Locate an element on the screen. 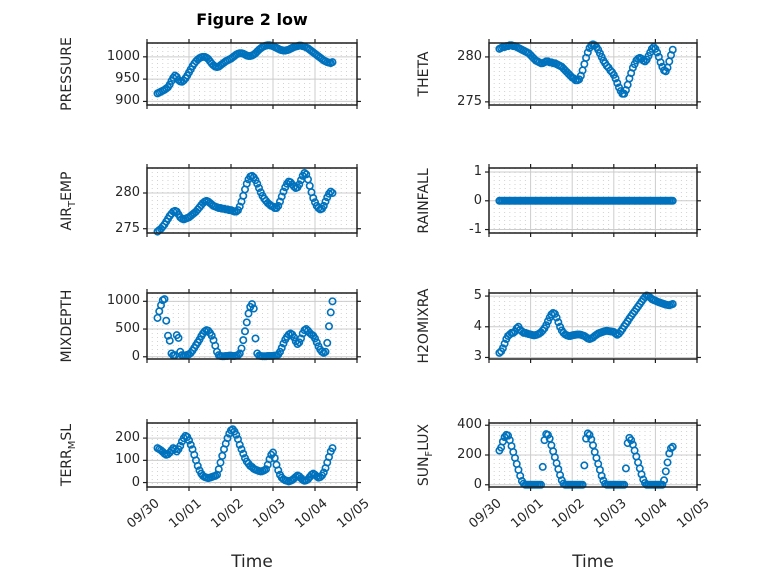  y-tick-label: 4 is located at coordinates (477, 326).